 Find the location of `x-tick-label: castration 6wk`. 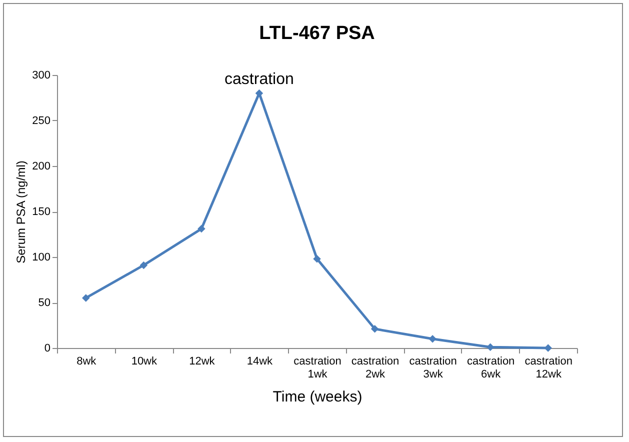

x-tick-label: castration 6wk is located at coordinates (490, 368).